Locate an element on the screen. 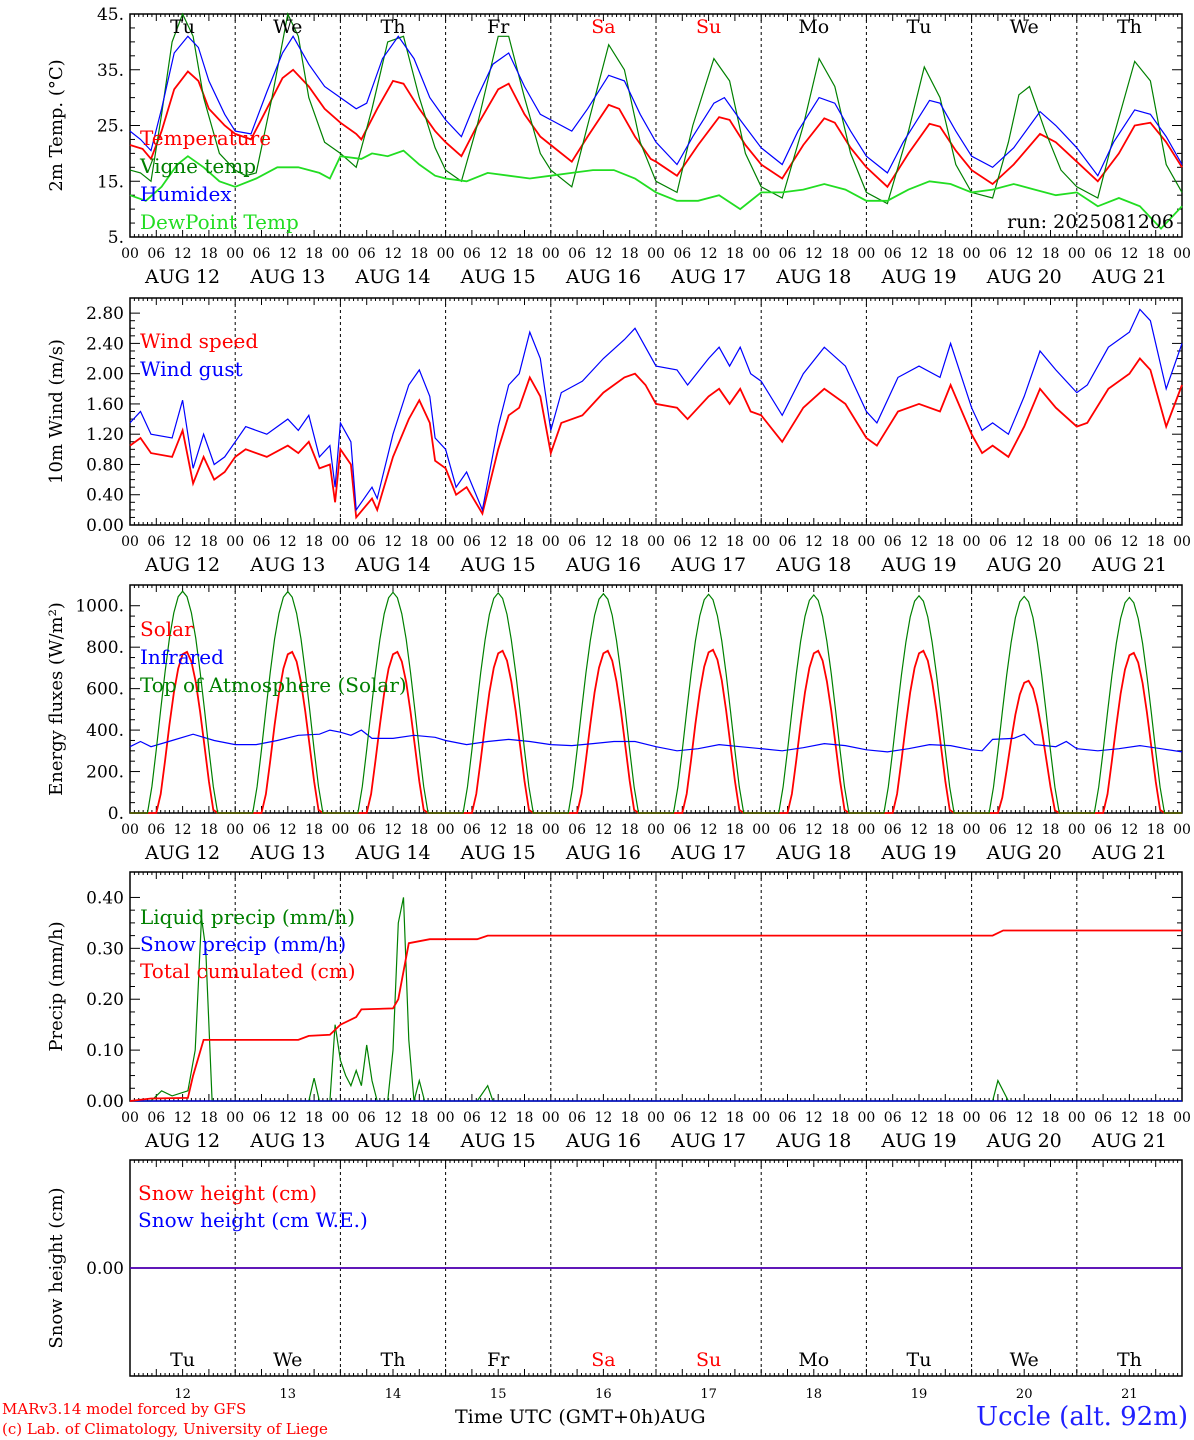  y-tick-label: 0.40 is located at coordinates (105, 898).